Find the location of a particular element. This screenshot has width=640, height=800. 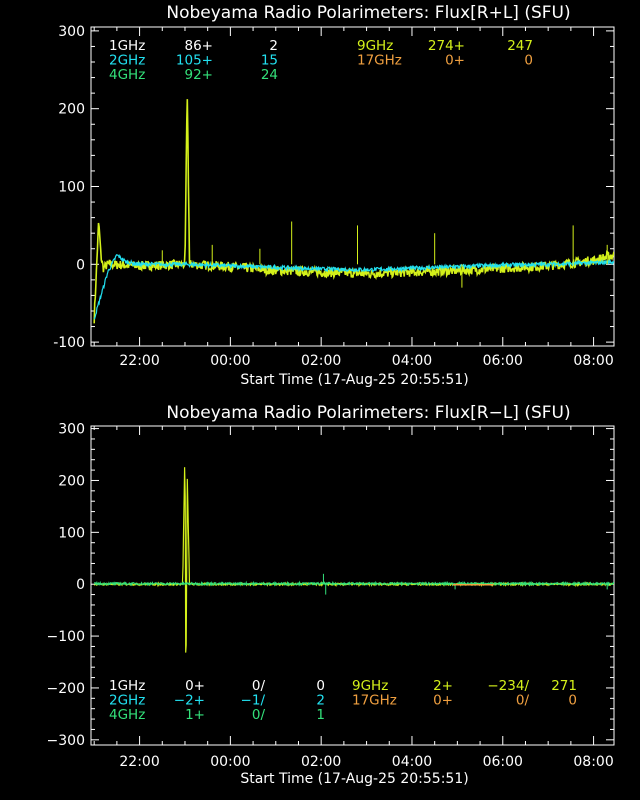

legend-row-4GHz: 4GHz 1+ 0/1 is located at coordinates (217, 715).